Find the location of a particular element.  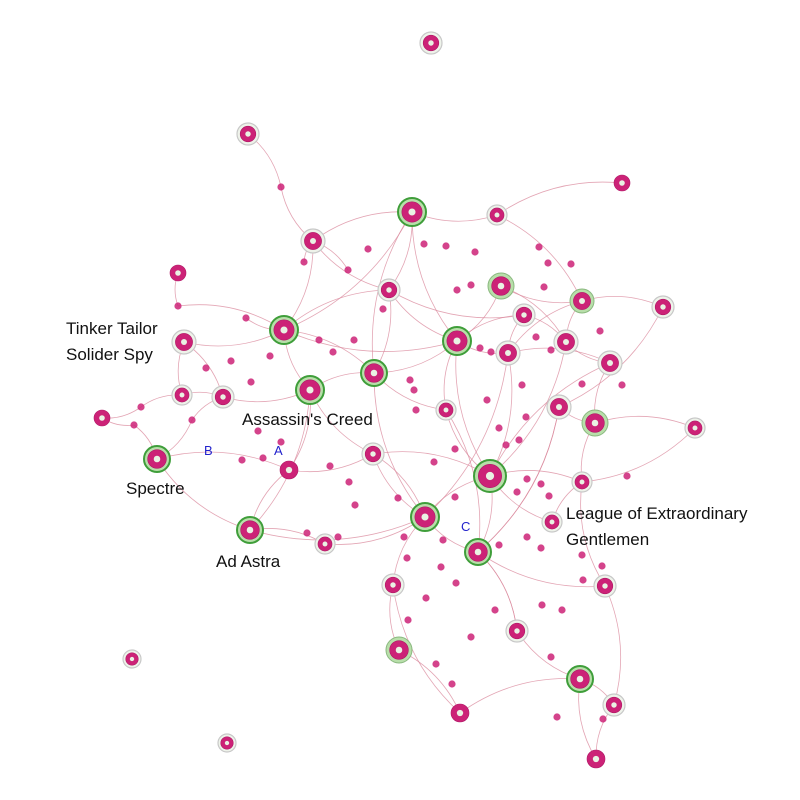

label-assassins-creed: Assassin's Creed is located at coordinates (307, 419).